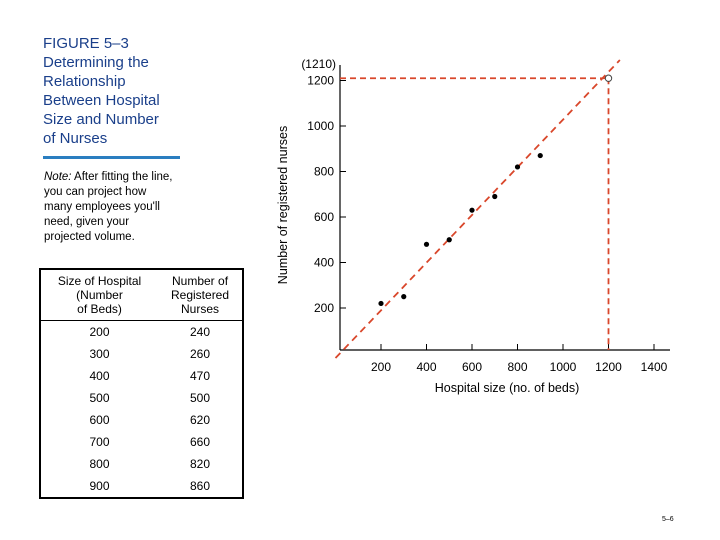 The width and height of the screenshot is (720, 540). Describe the element at coordinates (200, 332) in the screenshot. I see `nurses-cell: 240` at that location.